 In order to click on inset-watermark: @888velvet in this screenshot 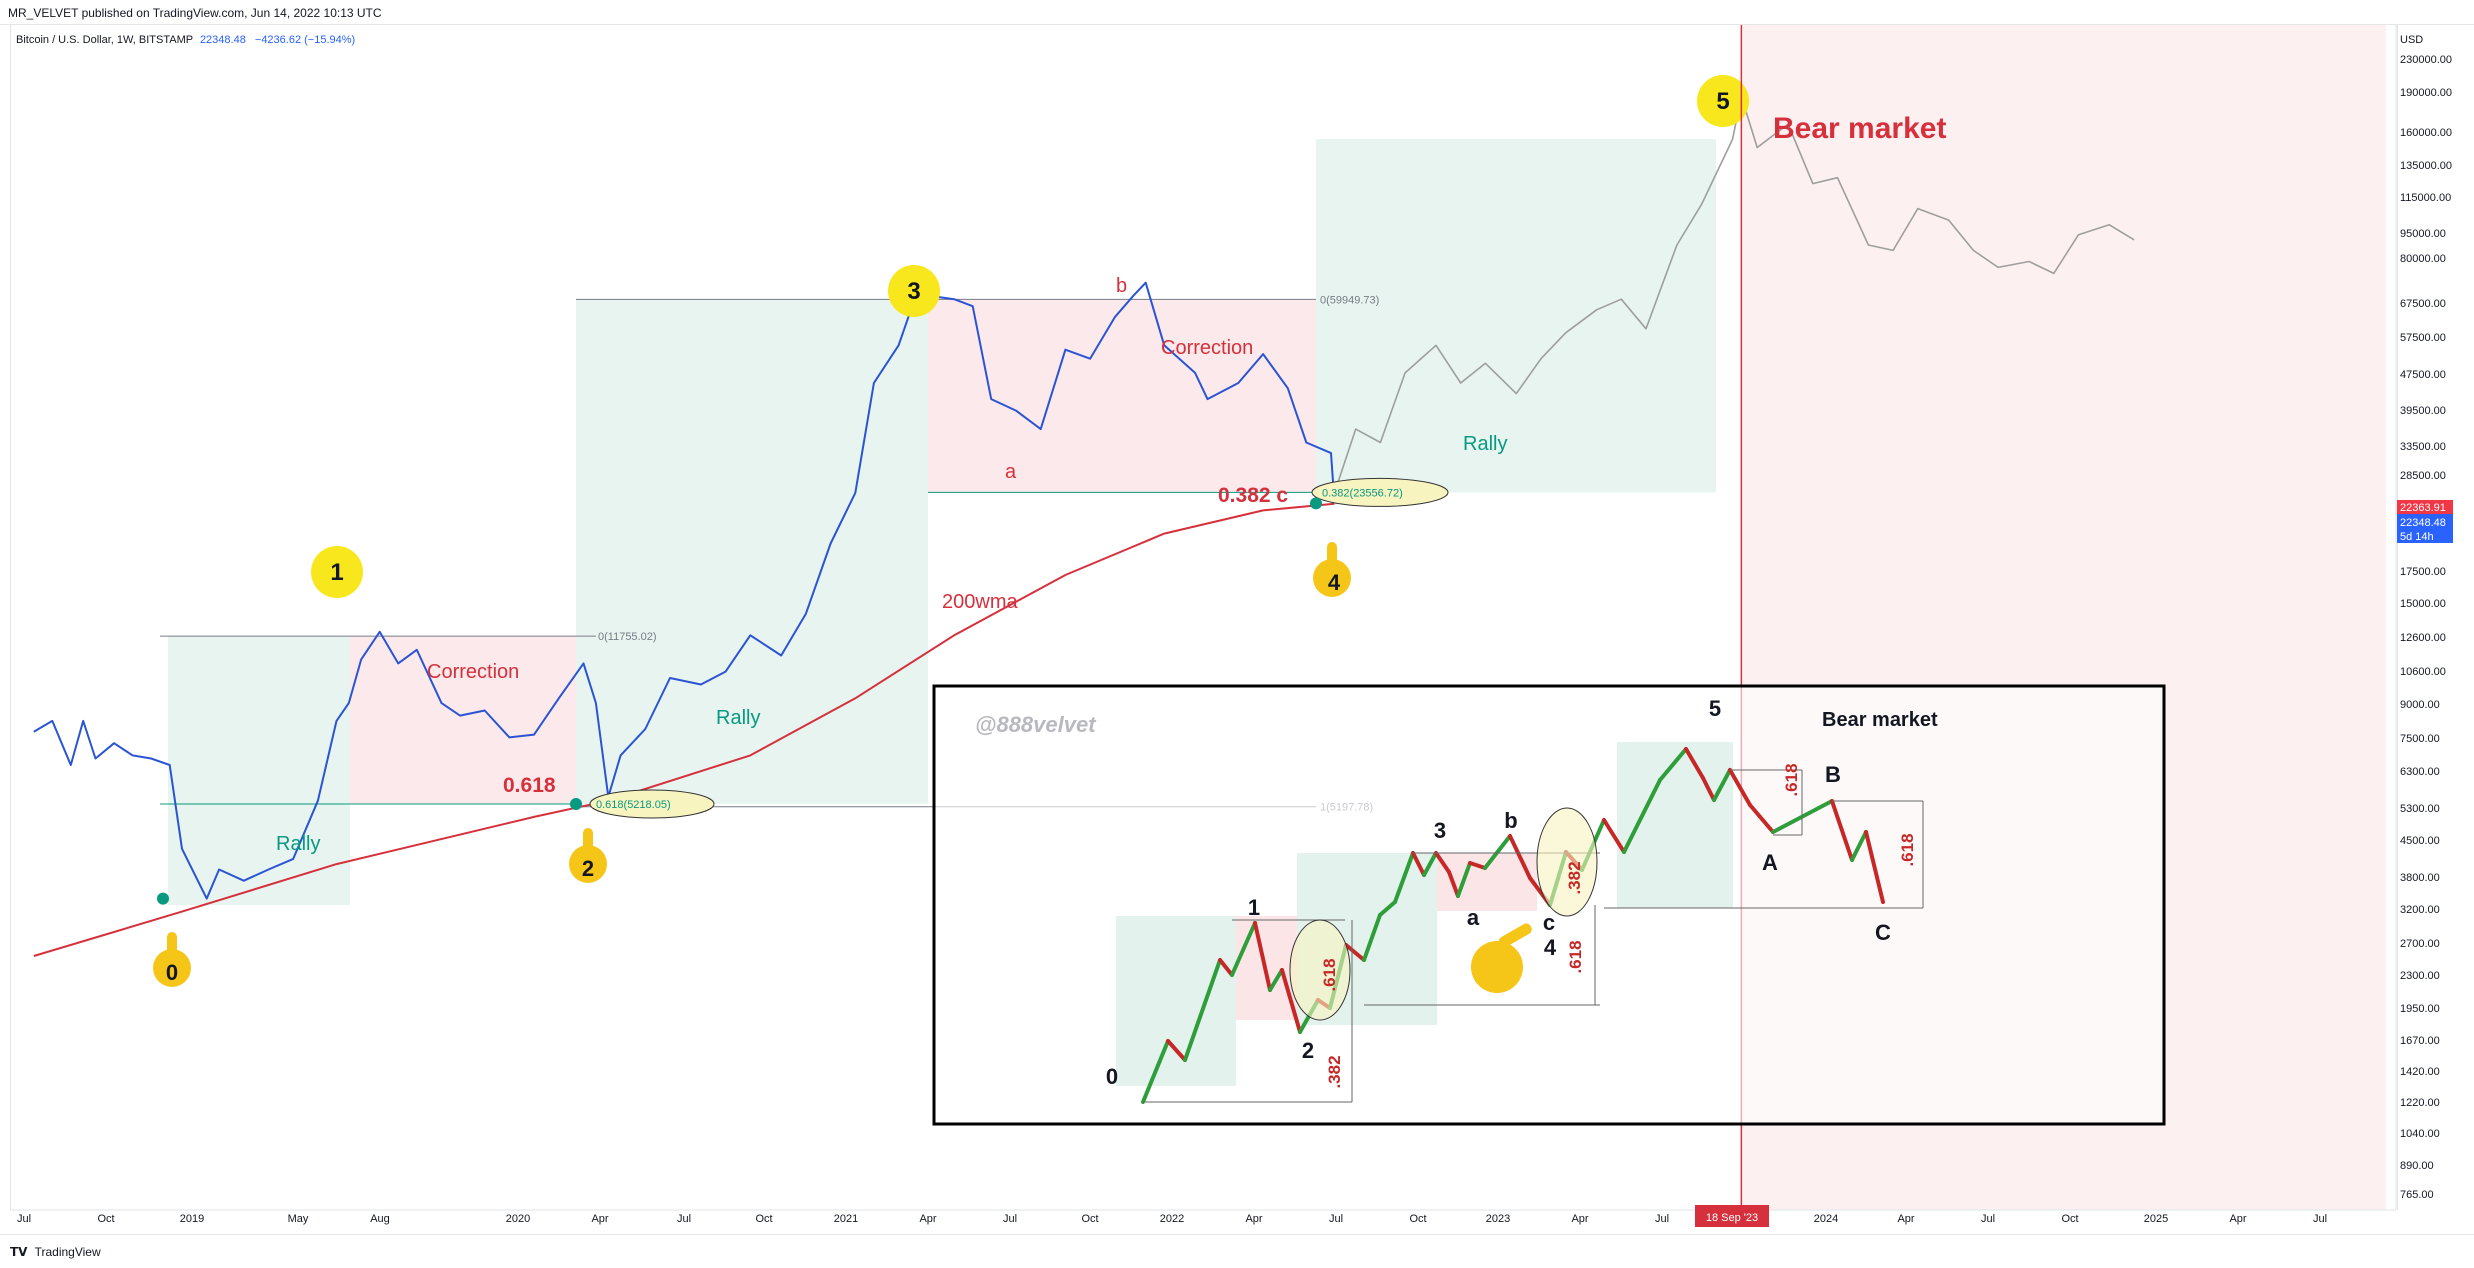, I will do `click(1036, 724)`.